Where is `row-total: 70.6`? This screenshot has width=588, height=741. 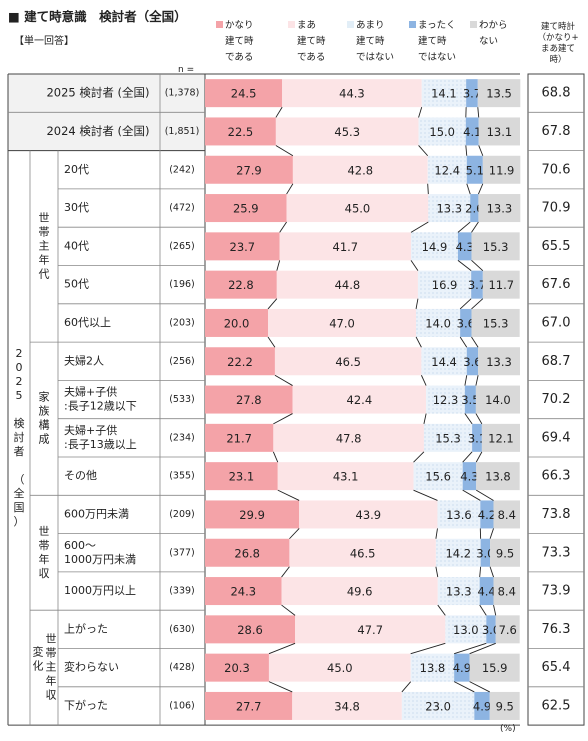
row-total: 70.6 is located at coordinates (556, 169).